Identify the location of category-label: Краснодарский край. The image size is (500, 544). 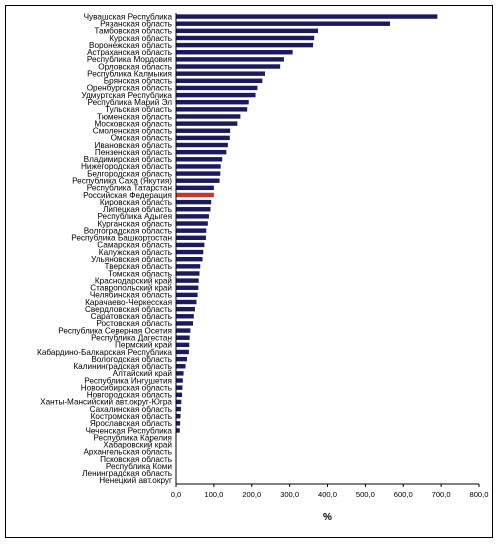
(133, 280).